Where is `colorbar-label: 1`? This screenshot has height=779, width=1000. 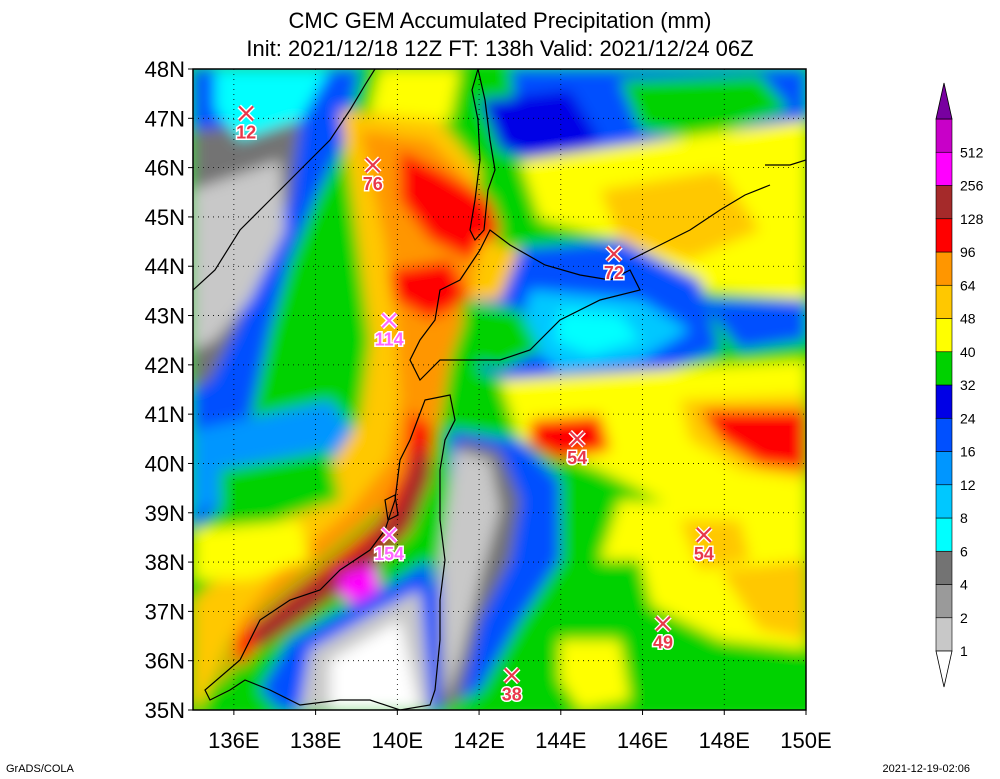
colorbar-label: 1 is located at coordinates (964, 651).